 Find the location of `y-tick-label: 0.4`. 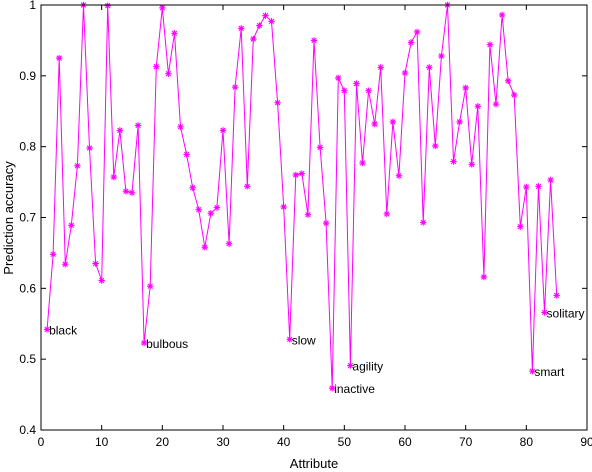

y-tick-label: 0.4 is located at coordinates (27, 430).